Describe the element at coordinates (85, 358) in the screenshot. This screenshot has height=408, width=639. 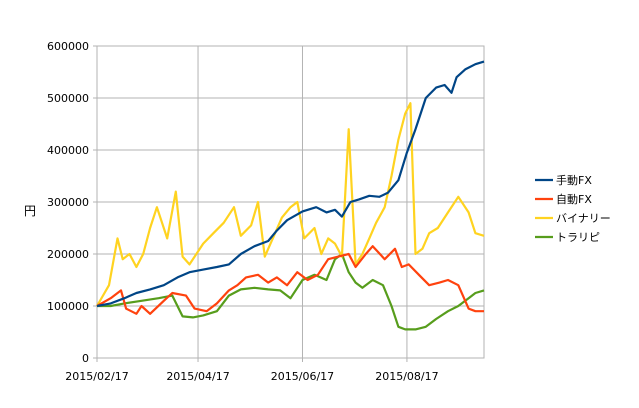
I see `y-tick-label: 0` at that location.